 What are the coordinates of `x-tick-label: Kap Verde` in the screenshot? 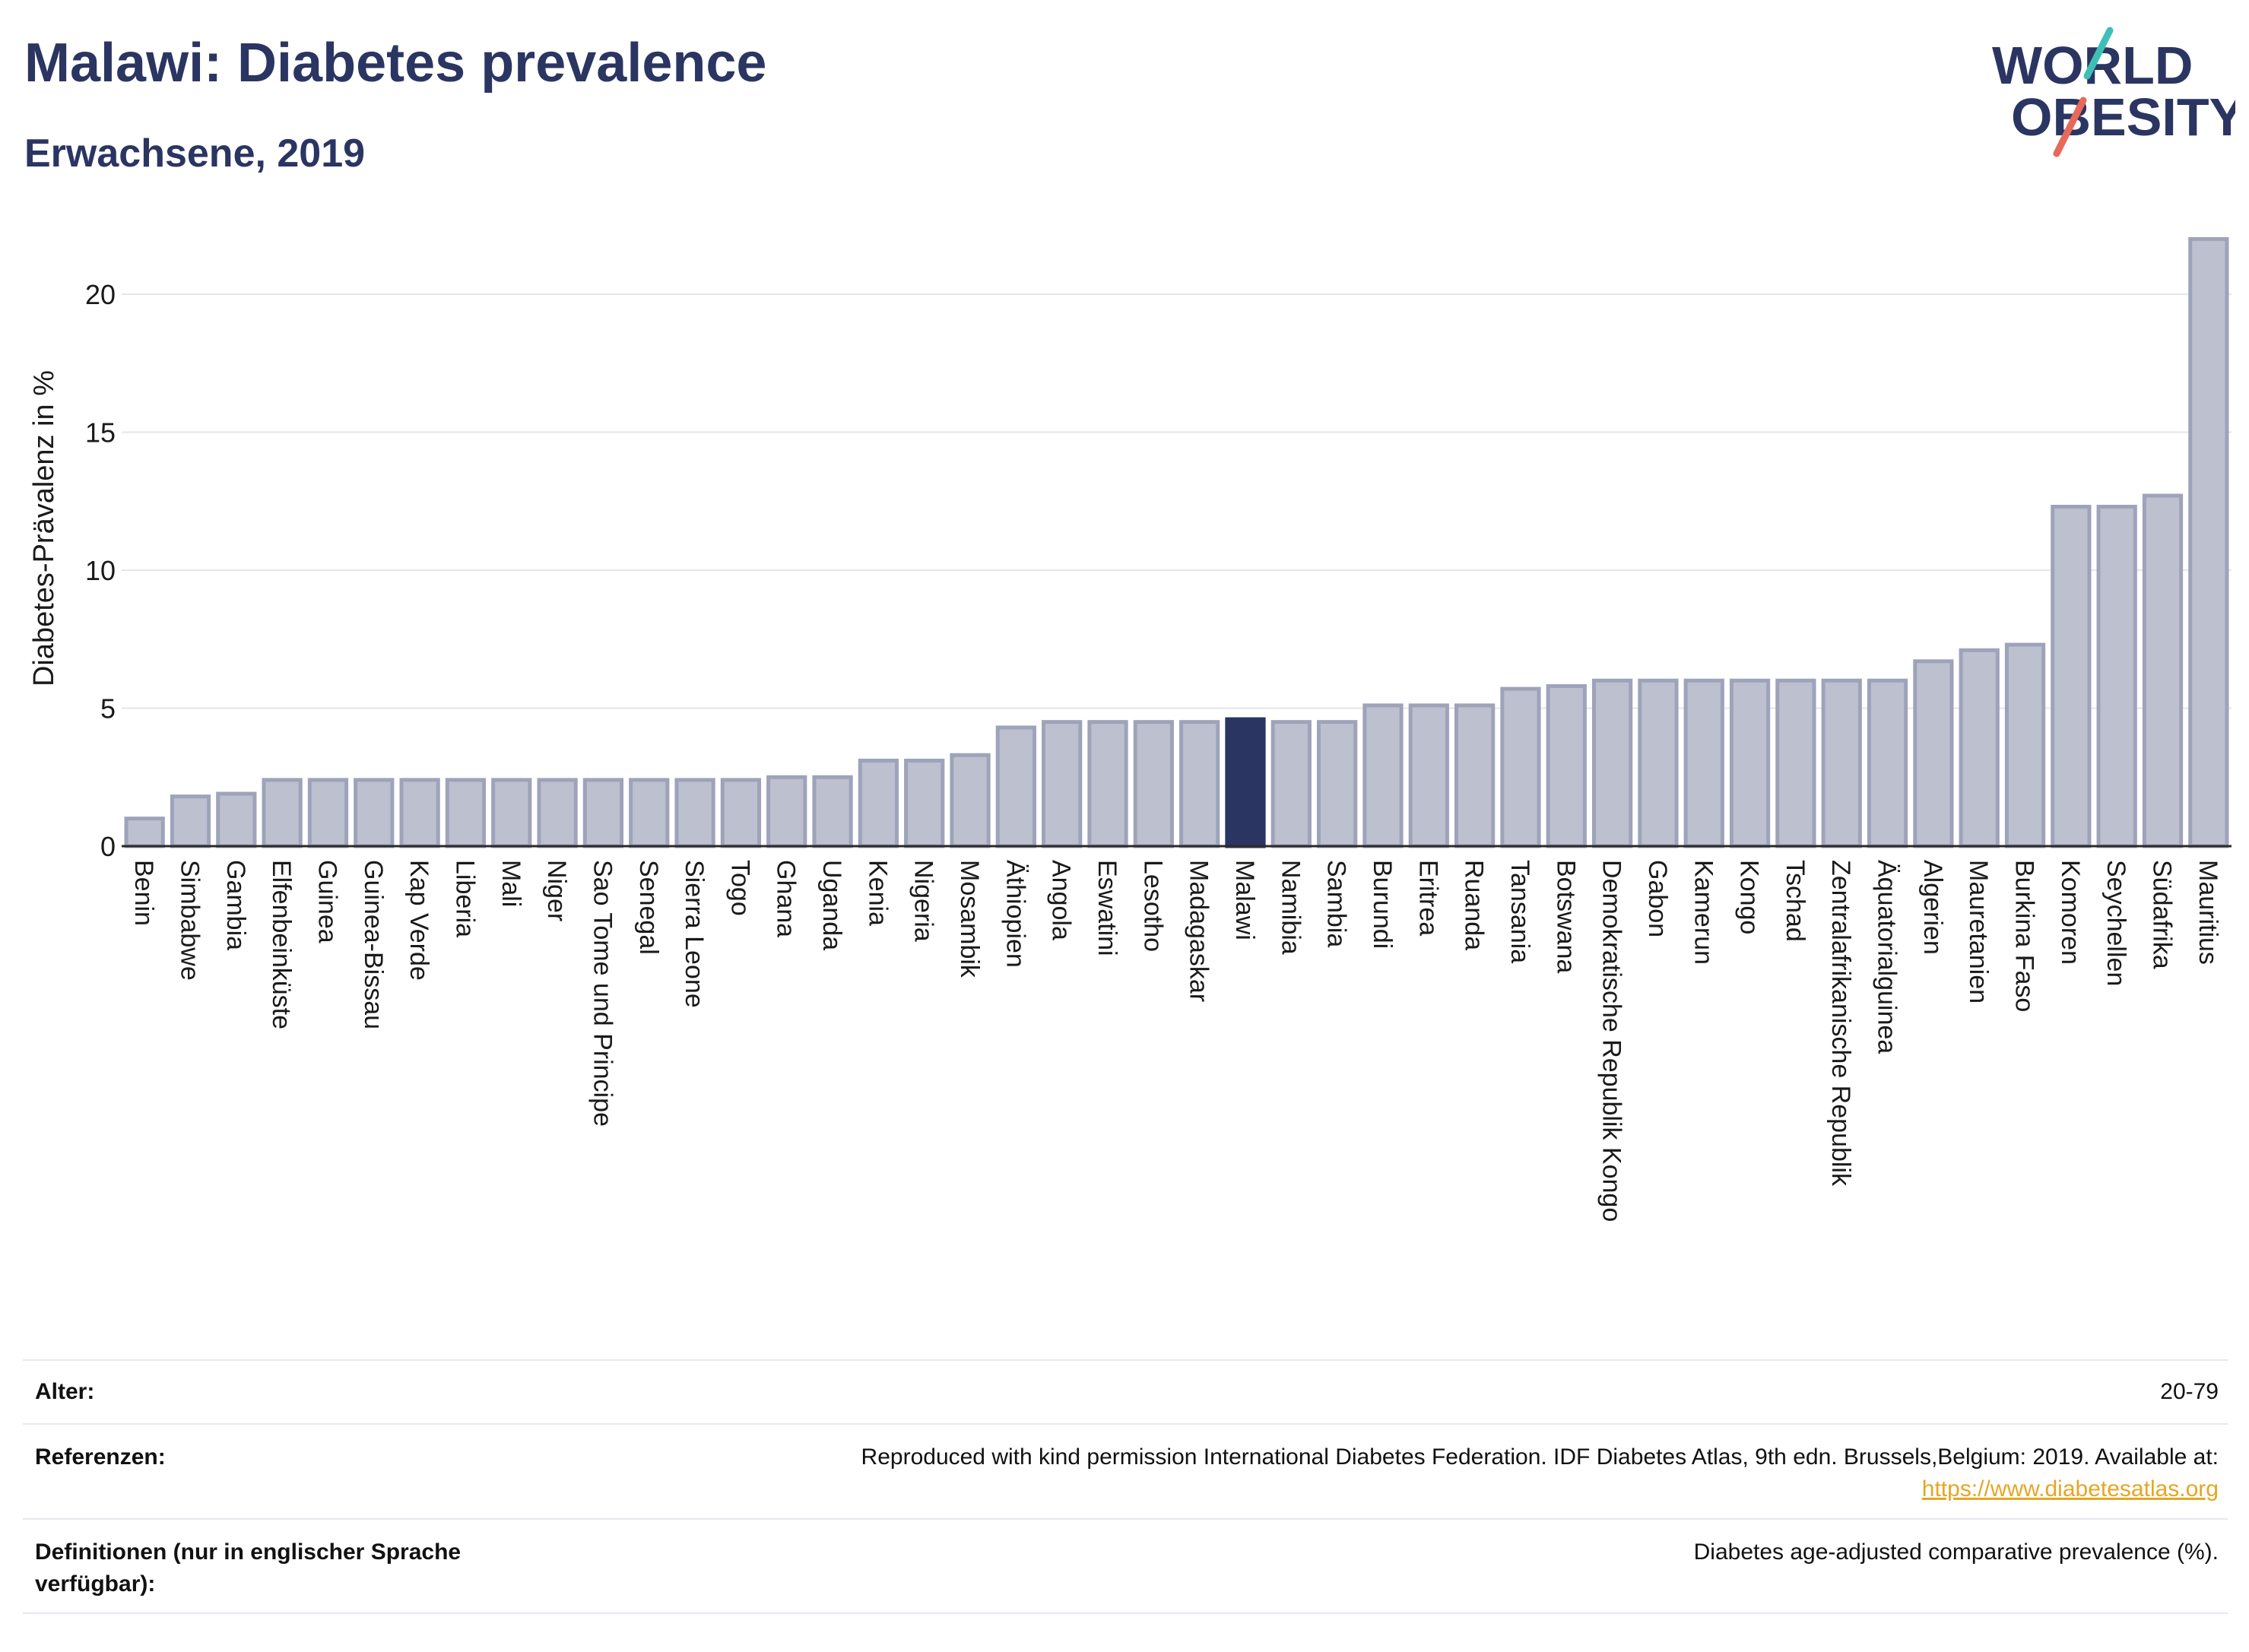 It's located at (418, 920).